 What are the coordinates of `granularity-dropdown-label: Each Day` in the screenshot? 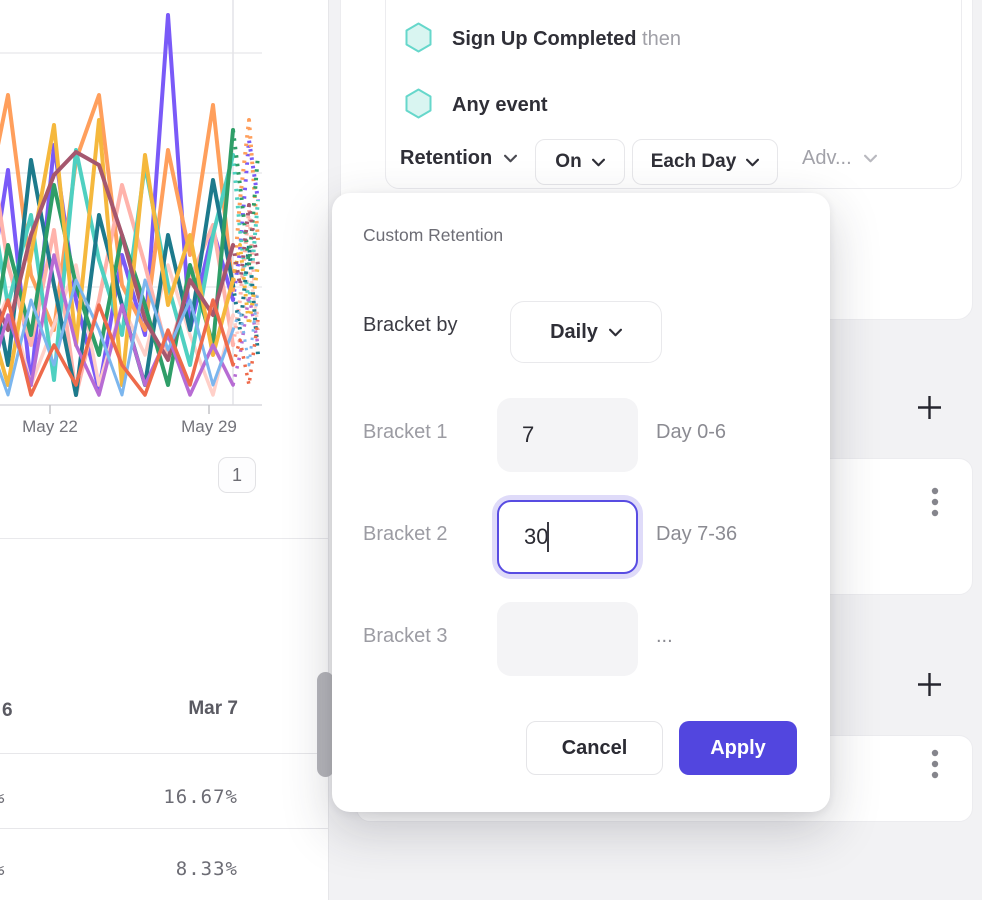 It's located at (693, 161).